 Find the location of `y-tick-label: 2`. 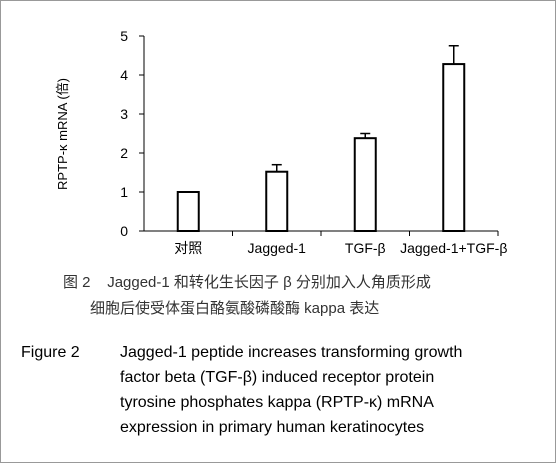

y-tick-label: 2 is located at coordinates (124, 153).